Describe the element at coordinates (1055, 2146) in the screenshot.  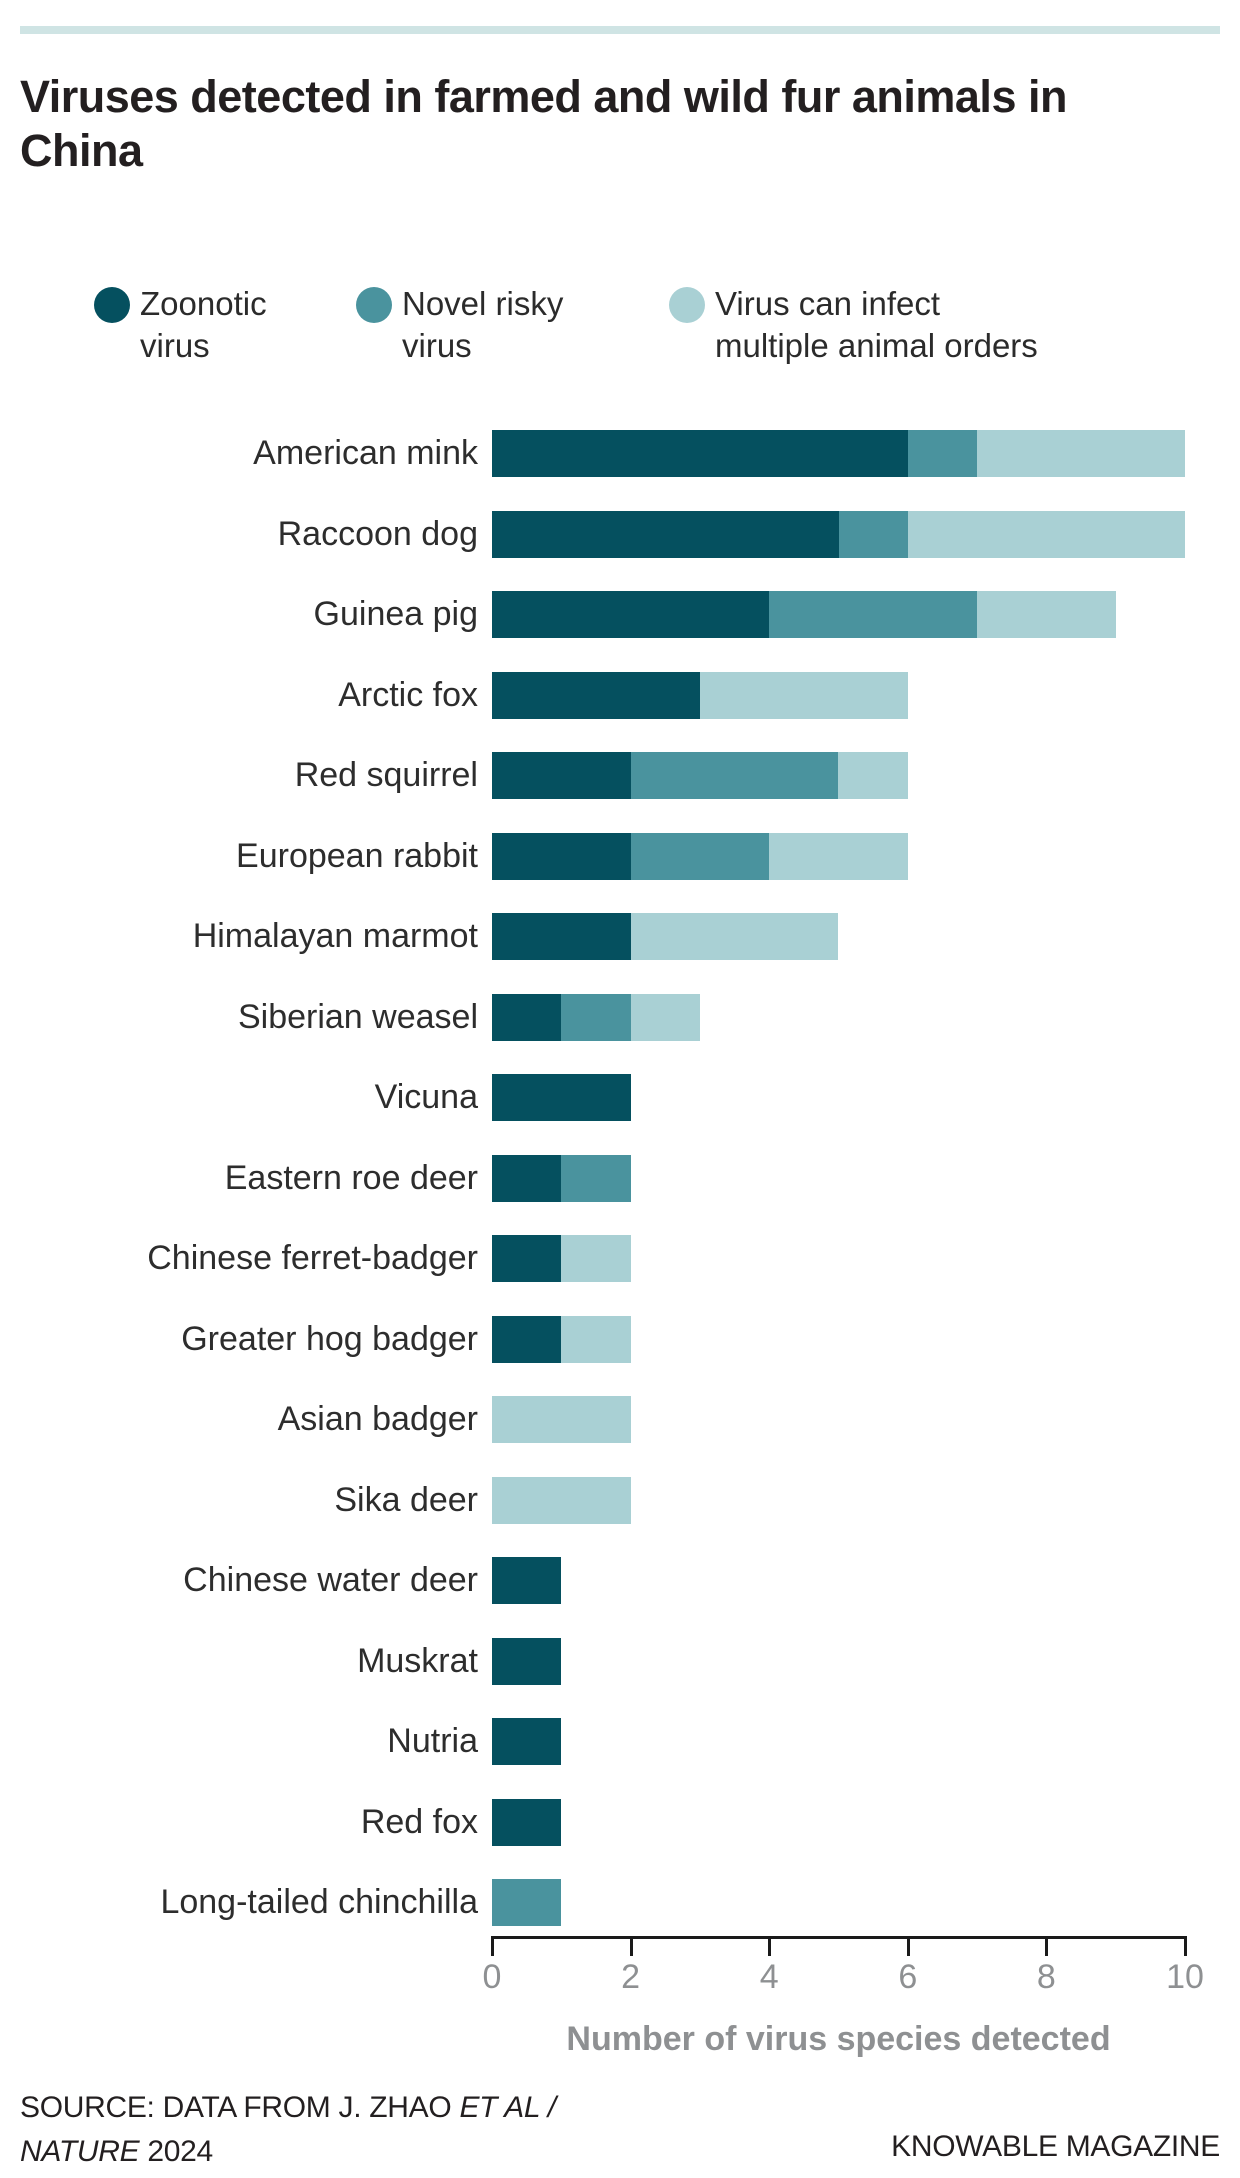
I see `publisher-credit: KNOWABLE MAGAZINE` at that location.